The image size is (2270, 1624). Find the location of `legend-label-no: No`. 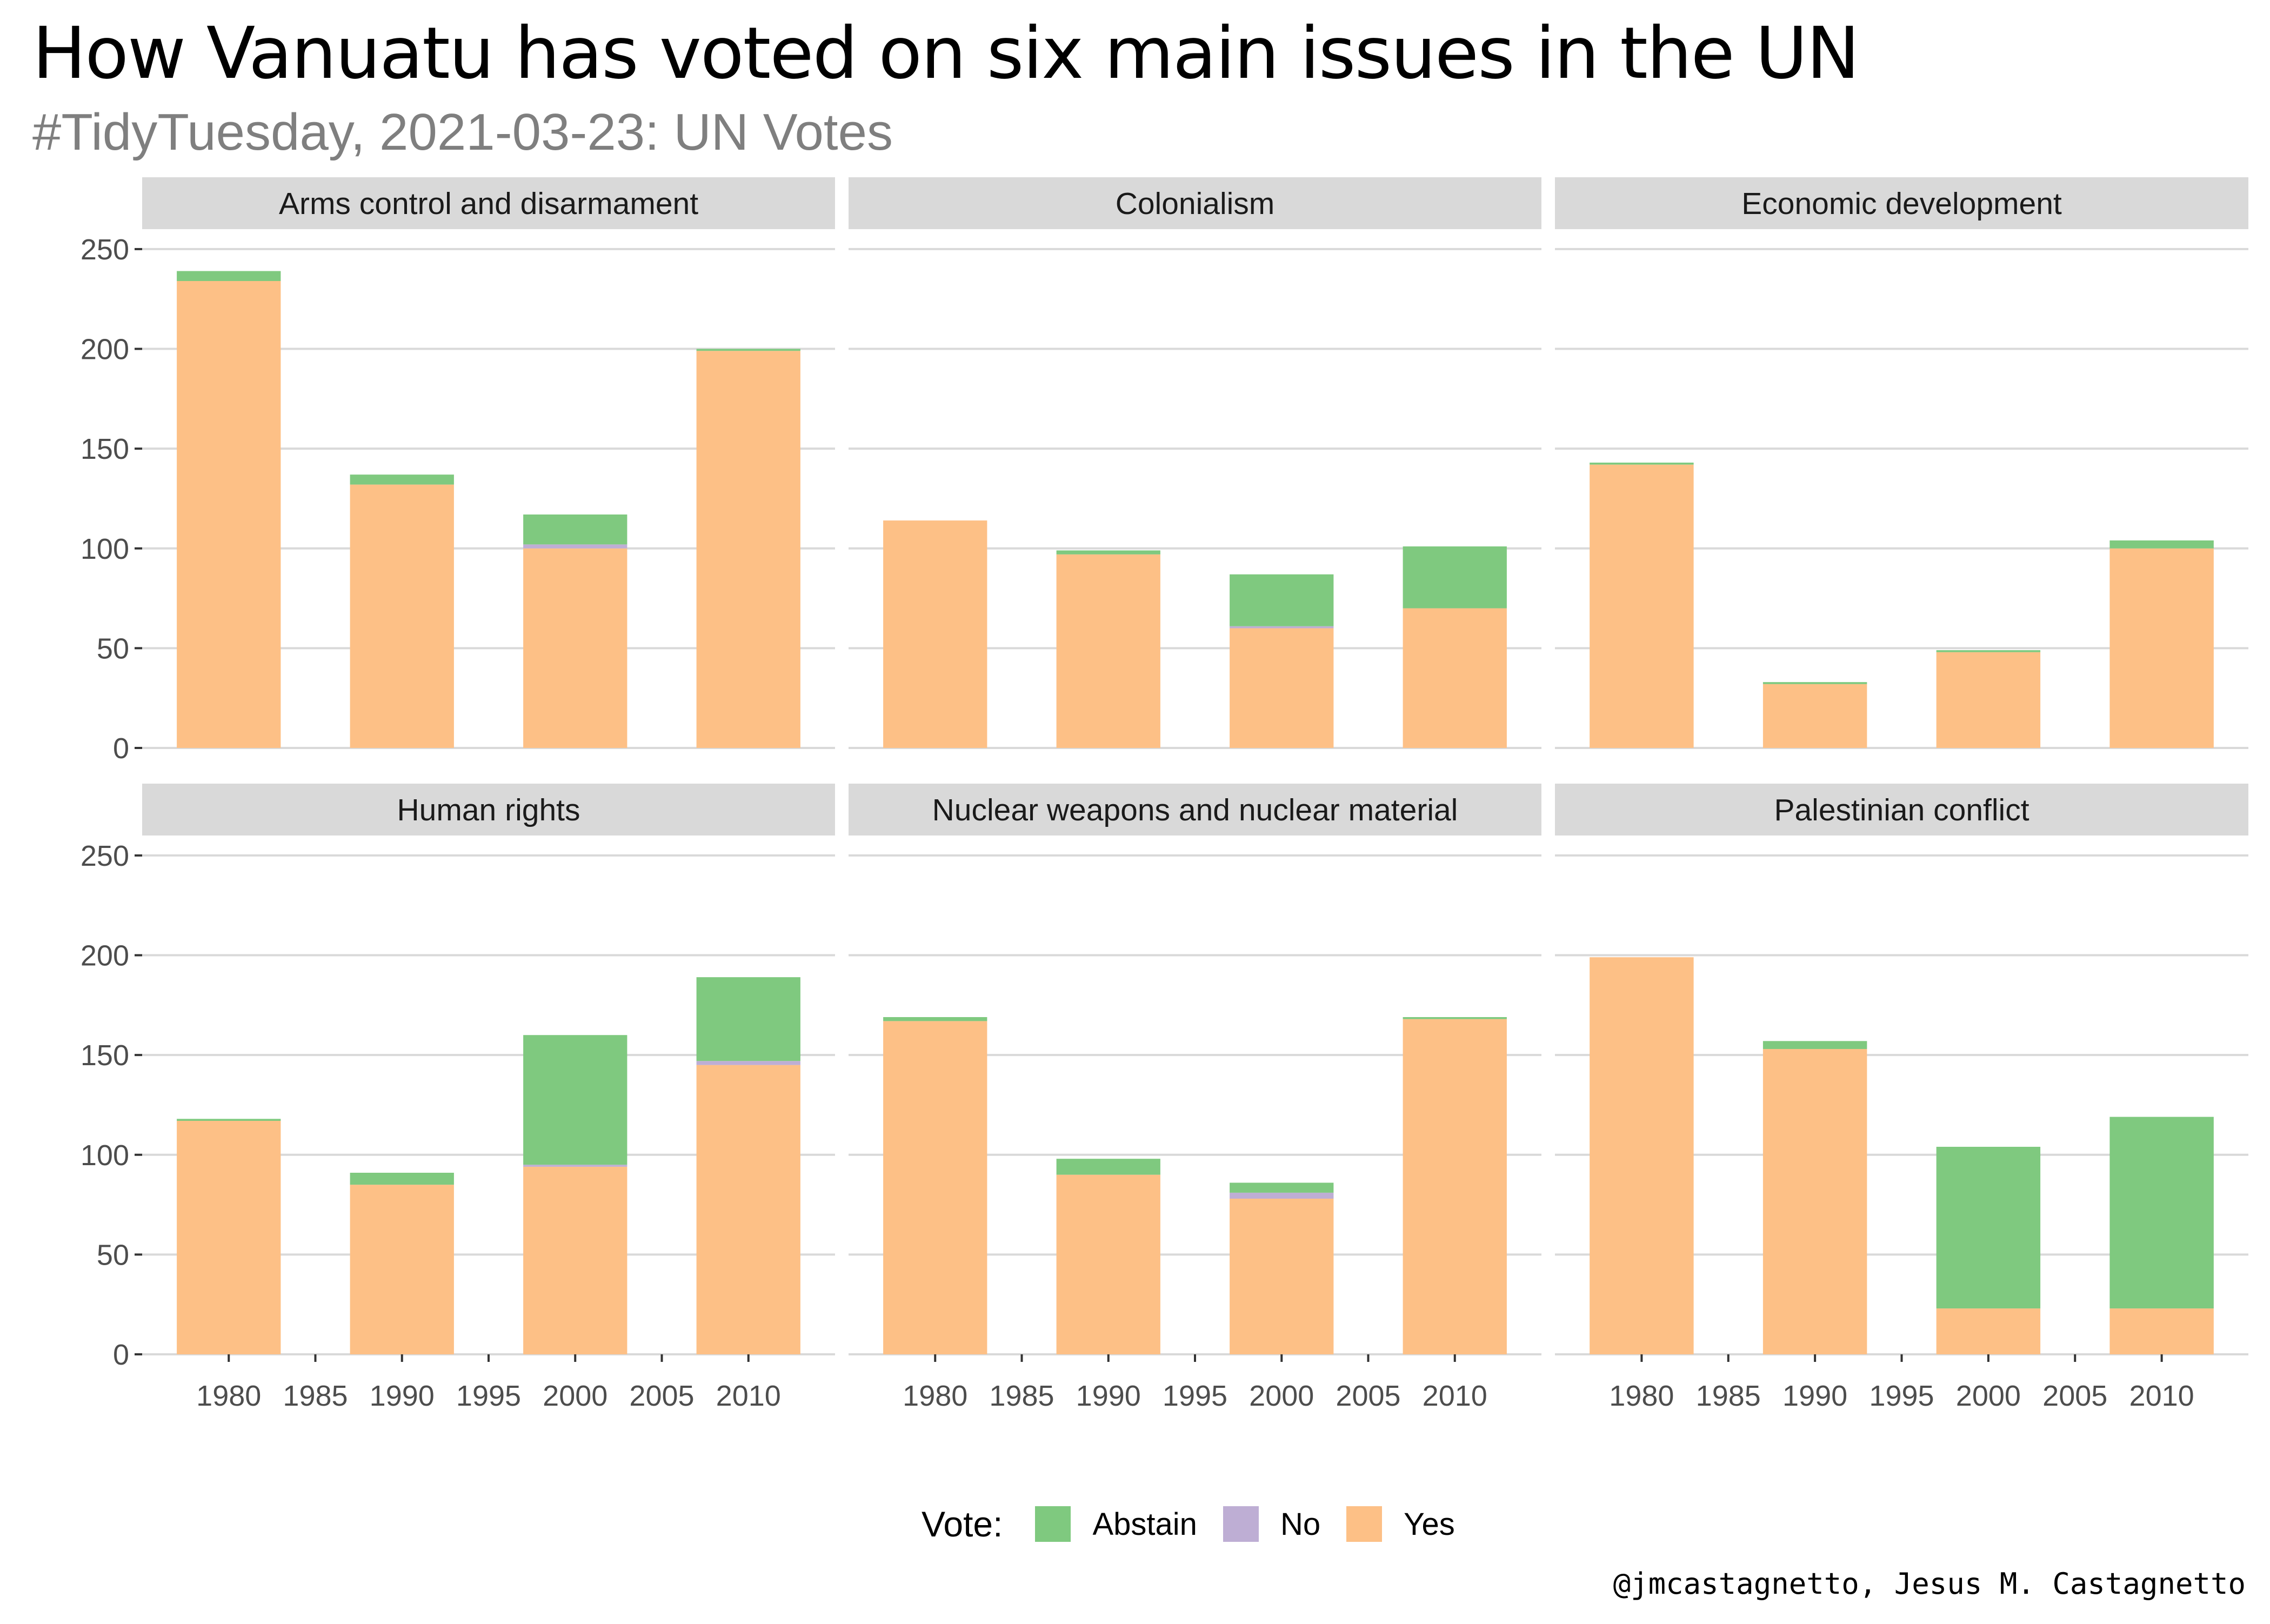

legend-label-no: No is located at coordinates (1300, 1524).